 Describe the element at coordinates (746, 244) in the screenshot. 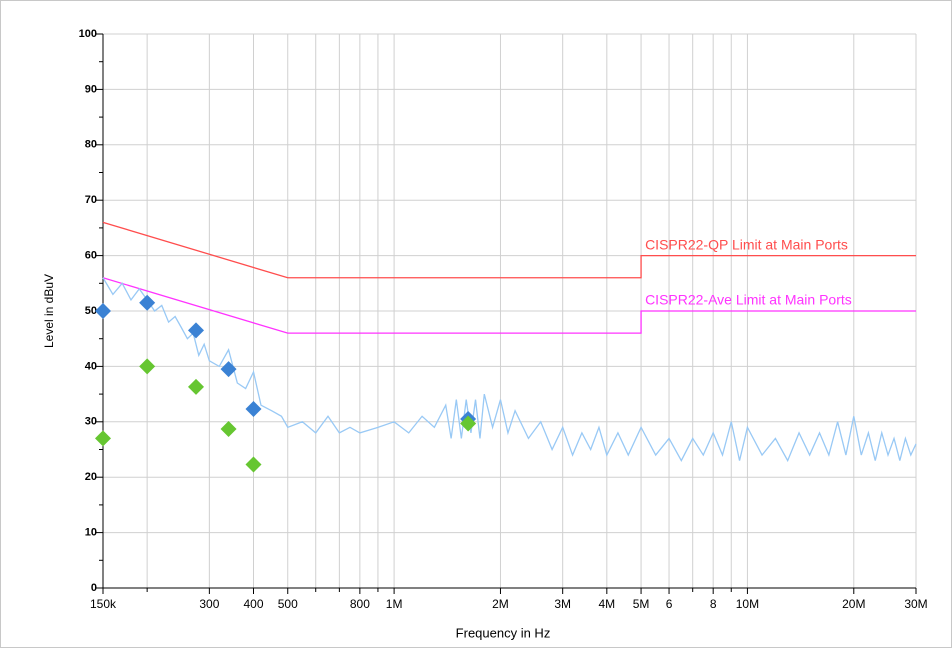

I see `series-label: CISPR22-QP Limit at Main Ports` at that location.